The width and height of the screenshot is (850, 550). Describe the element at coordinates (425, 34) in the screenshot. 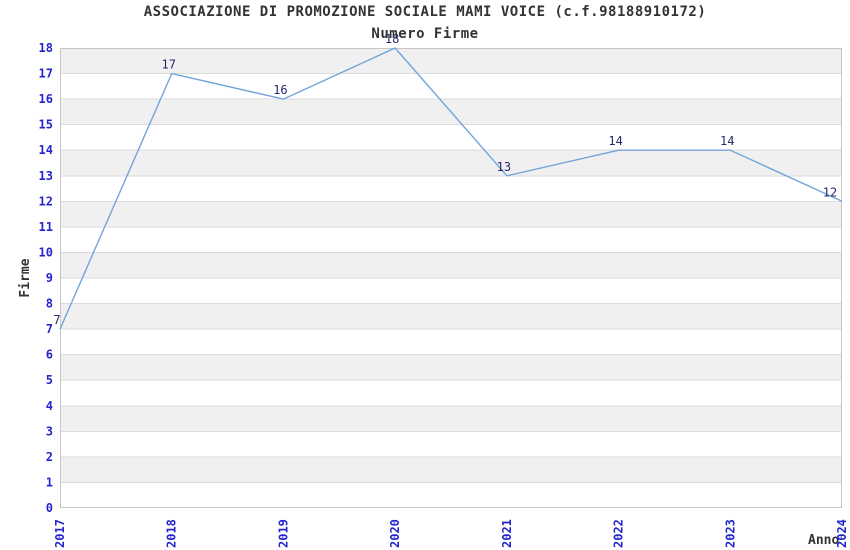

I see `chart-subtitle: Numero Firme` at that location.